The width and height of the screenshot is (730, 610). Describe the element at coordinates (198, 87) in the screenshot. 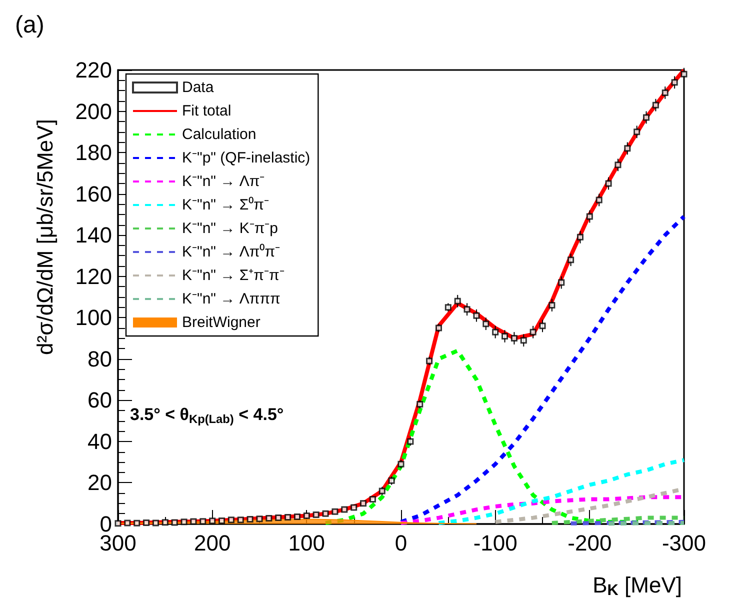

I see `legend-label: Data` at that location.